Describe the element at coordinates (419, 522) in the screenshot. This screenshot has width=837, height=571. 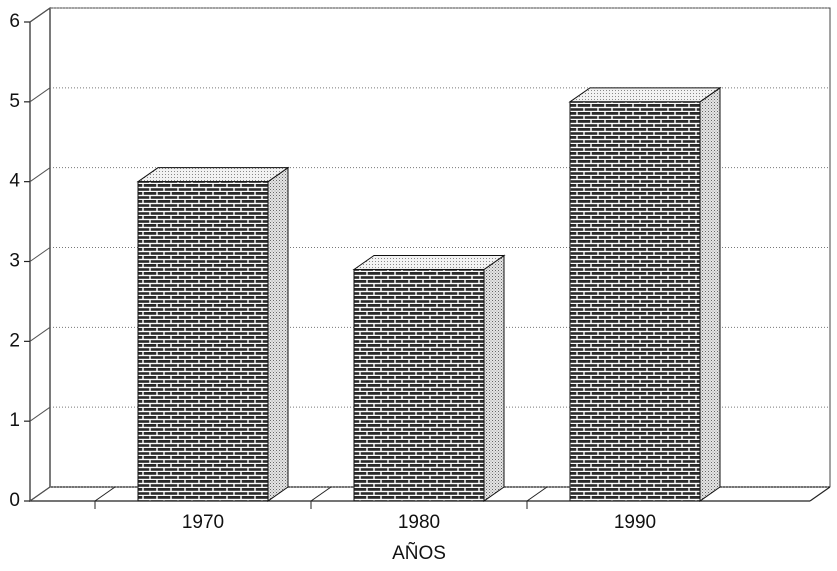
I see `x-tick-label: 1980` at that location.